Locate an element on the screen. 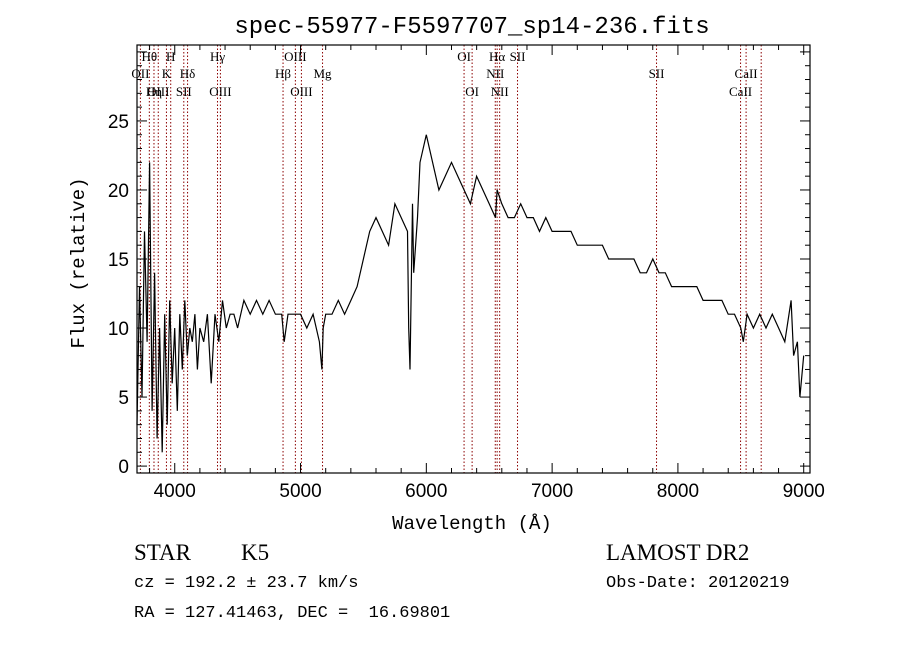 This screenshot has height=649, width=900. y-tick-label: 0 is located at coordinates (123, 467).